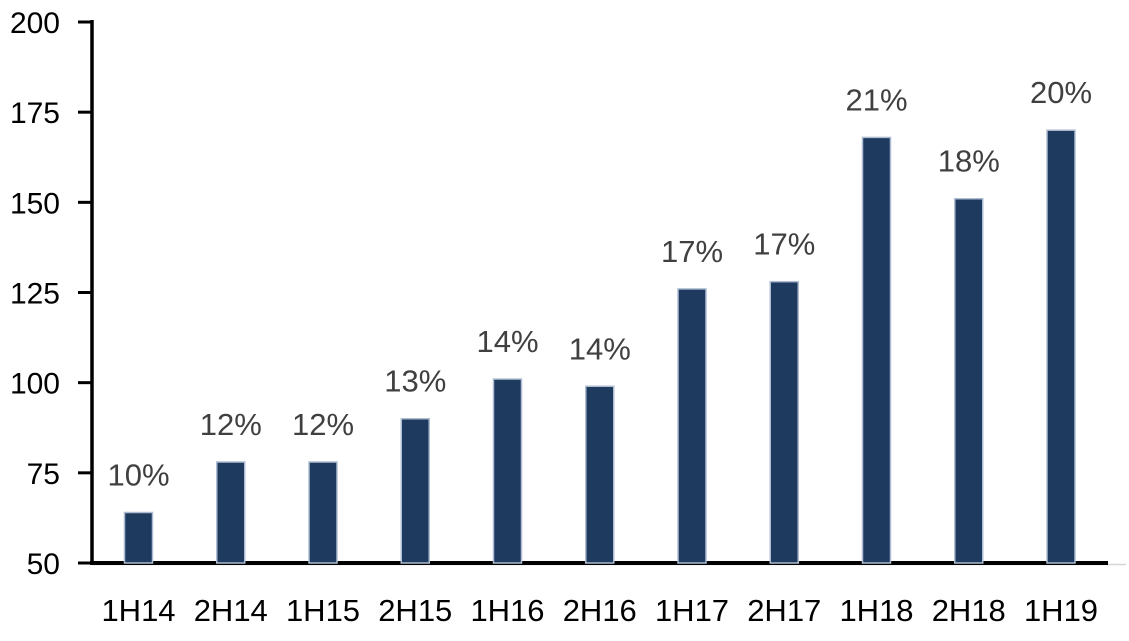 This screenshot has width=1129, height=641. Describe the element at coordinates (876, 610) in the screenshot. I see `x-axis-label-1H18: 1H18` at that location.